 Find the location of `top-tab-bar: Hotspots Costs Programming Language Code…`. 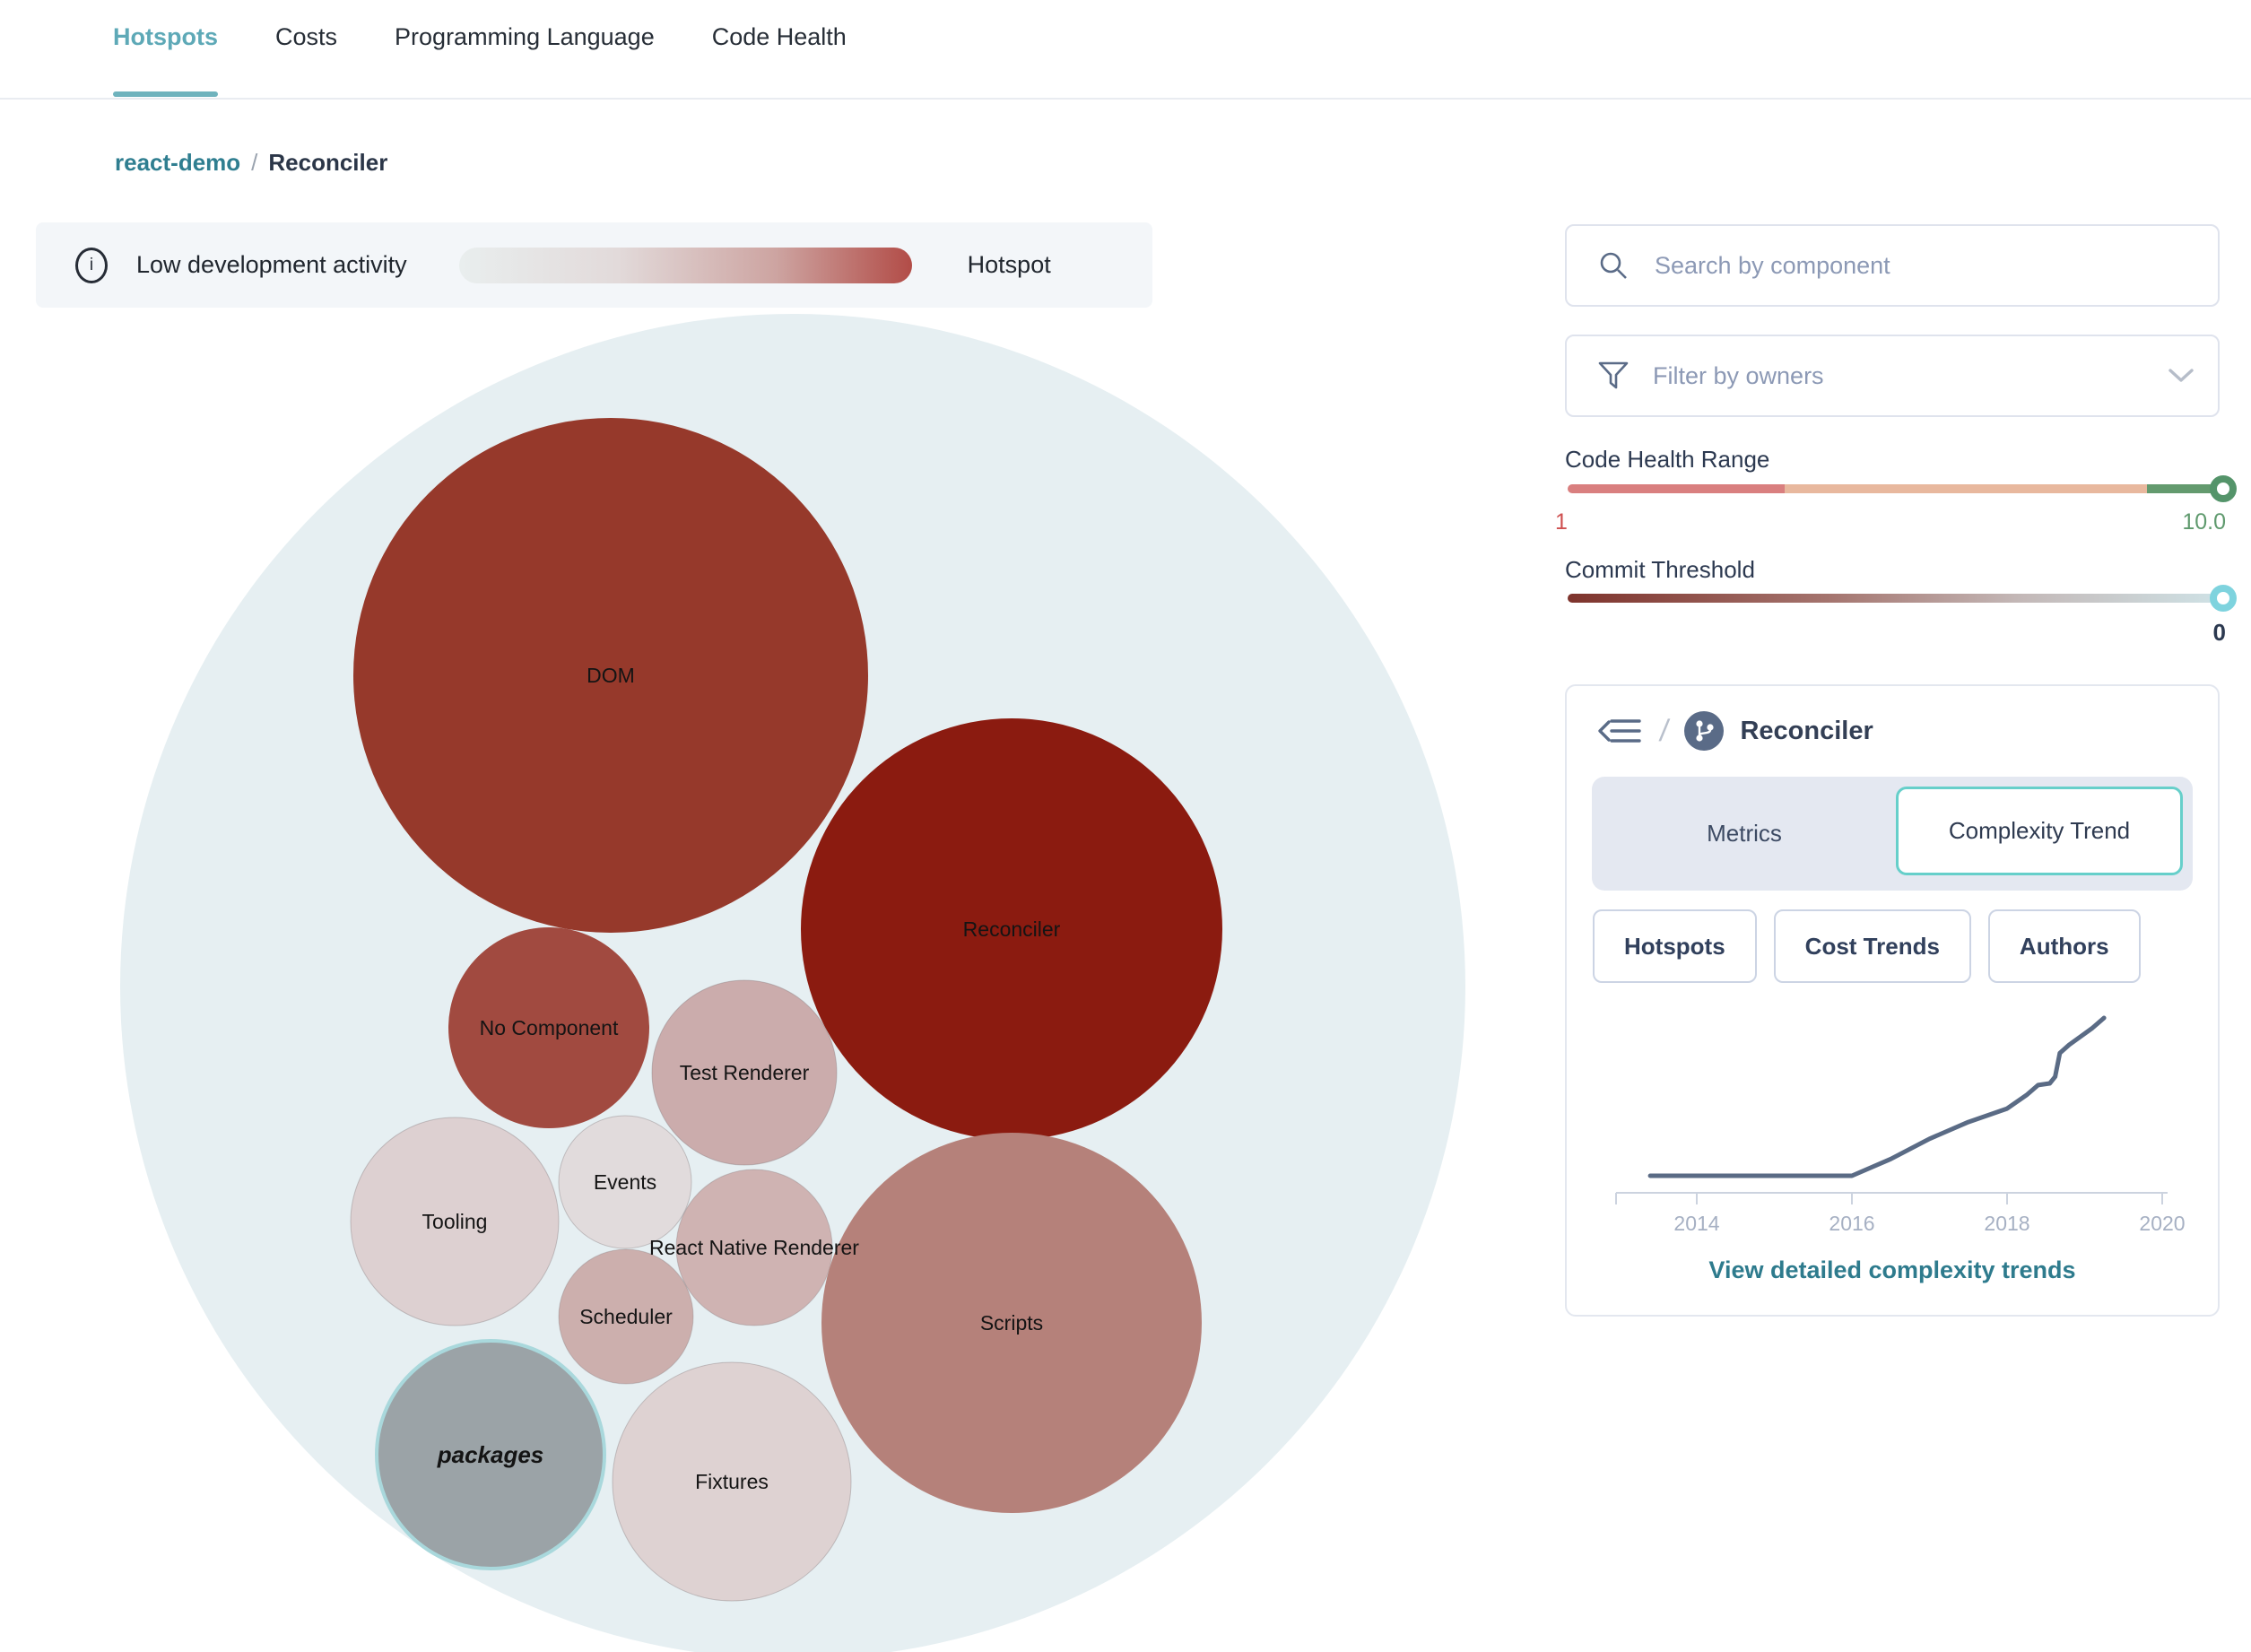

top-tab-bar: Hotspots Costs Programming Language Code… is located at coordinates (1125, 50).